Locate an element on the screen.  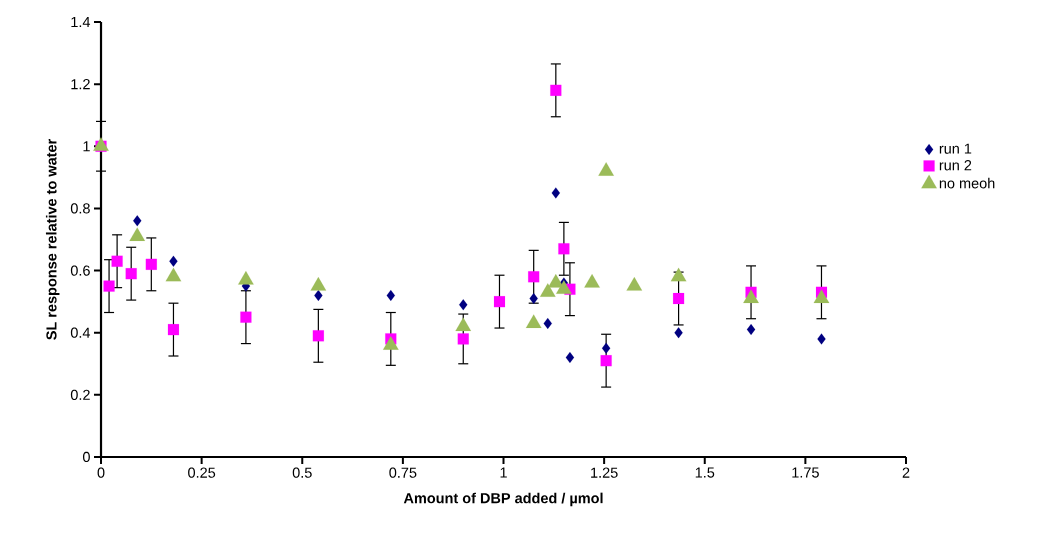
x-tick-label: 1.25 is located at coordinates (604, 472).